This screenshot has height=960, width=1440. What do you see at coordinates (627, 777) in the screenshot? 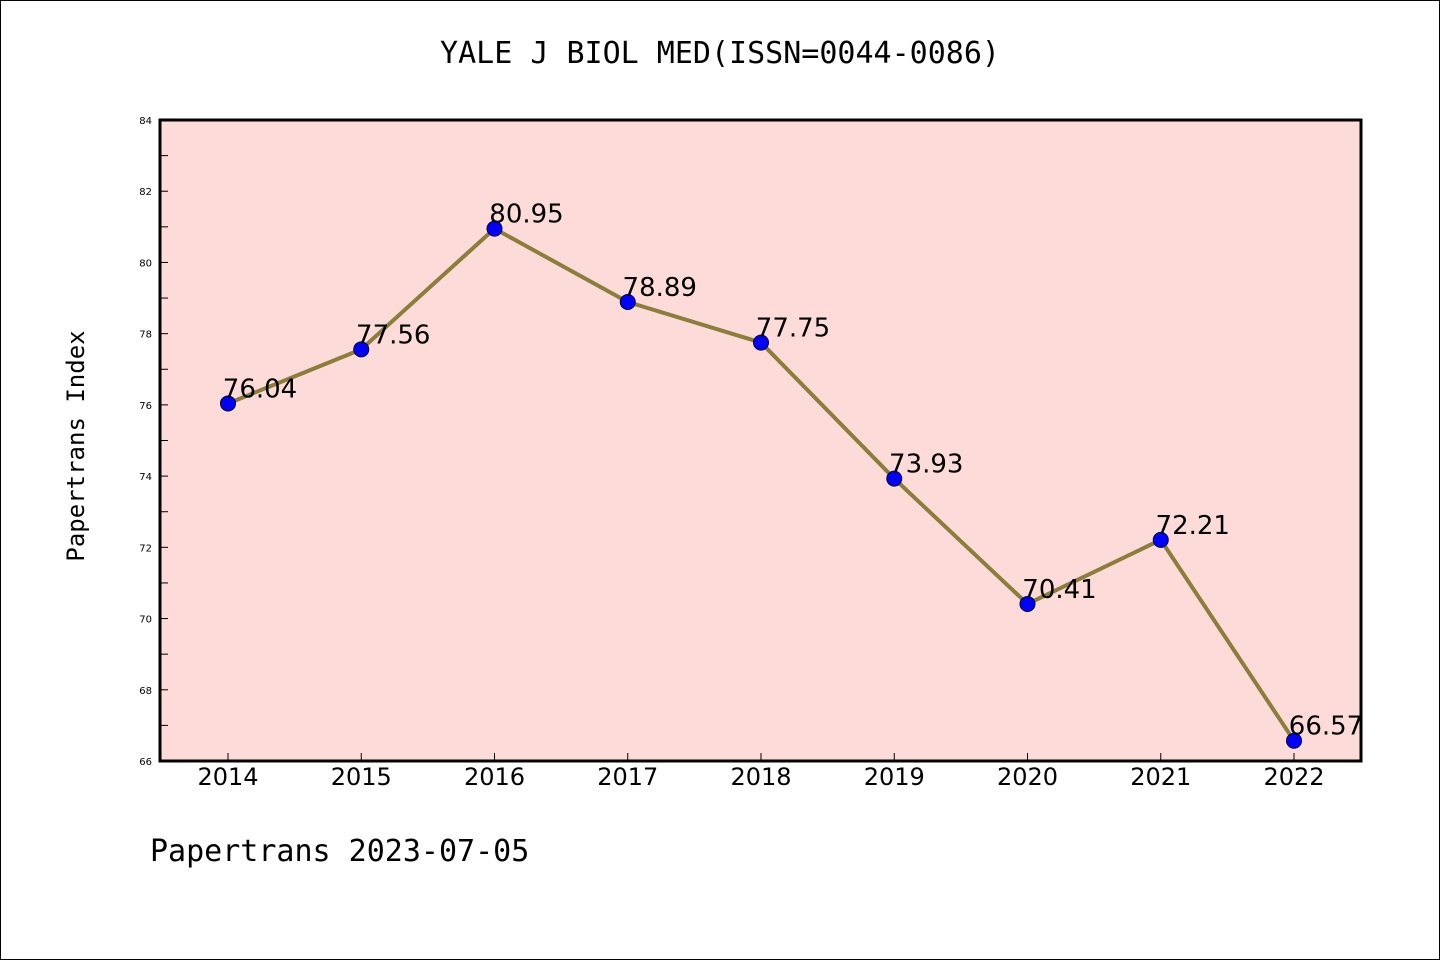
I see `x-tick-label: 2017` at bounding box center [627, 777].